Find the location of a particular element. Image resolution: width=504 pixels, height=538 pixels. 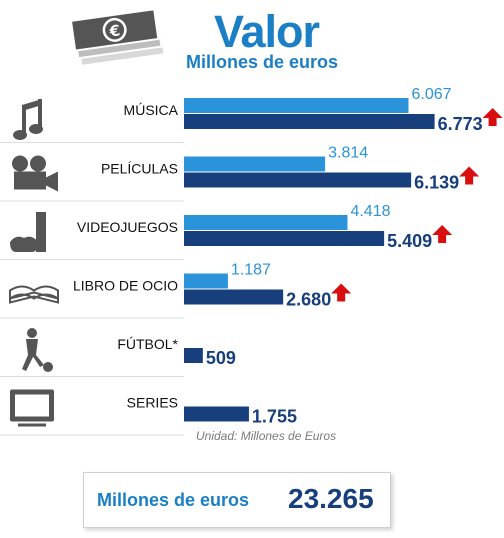

bar-2011-peliculas is located at coordinates (255, 164).